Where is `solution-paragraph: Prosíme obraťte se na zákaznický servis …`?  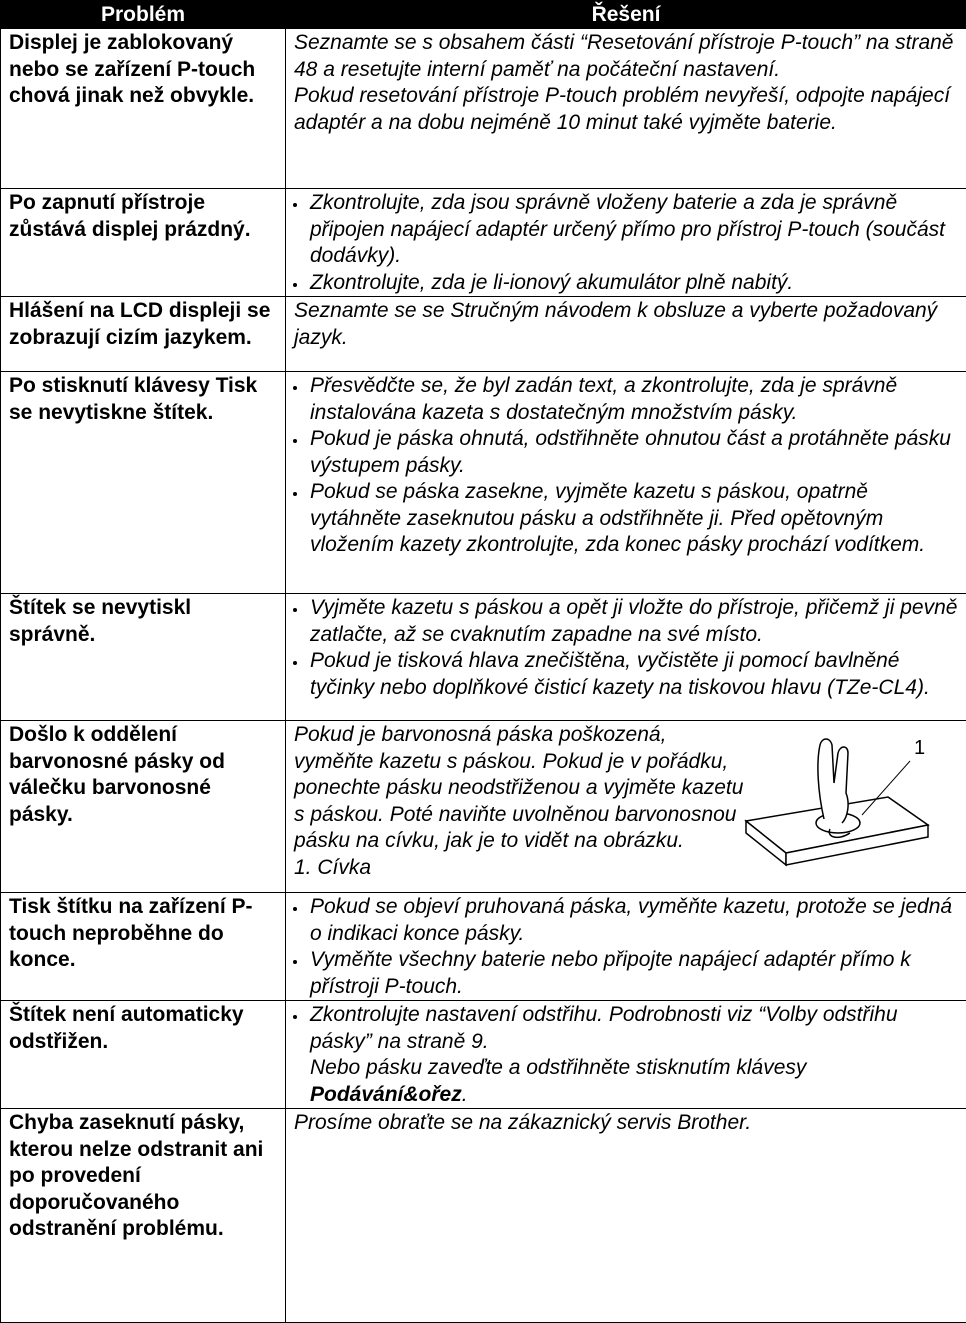
solution-paragraph: Prosíme obraťte se na zákaznický servis … is located at coordinates (627, 1123).